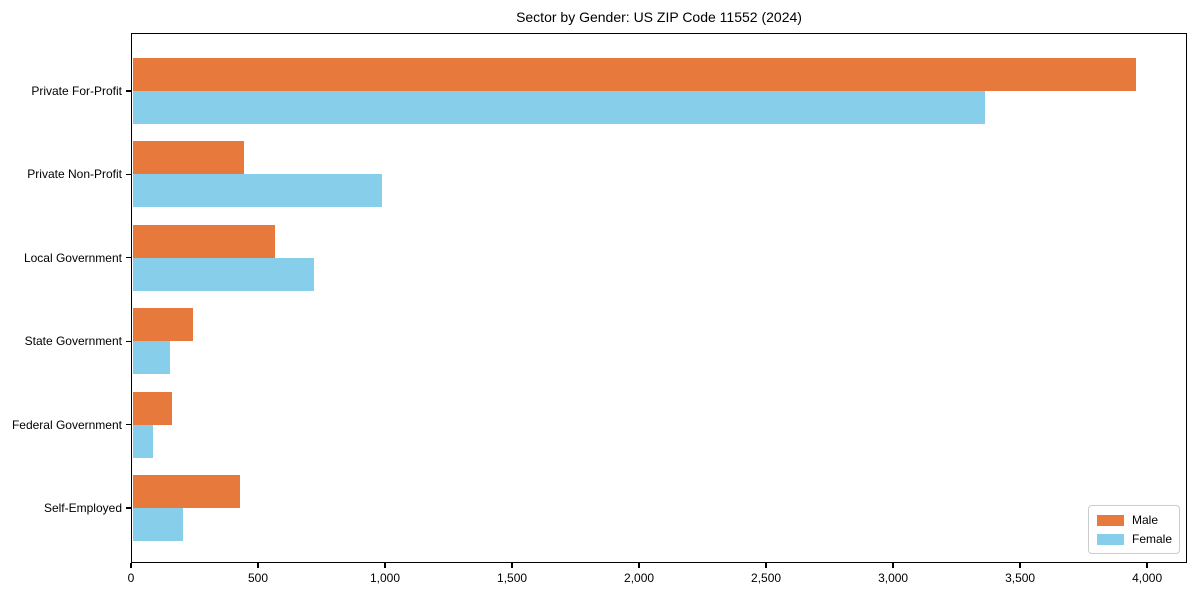 The image size is (1200, 600). Describe the element at coordinates (512, 578) in the screenshot. I see `x-tick-label: 1,500` at that location.